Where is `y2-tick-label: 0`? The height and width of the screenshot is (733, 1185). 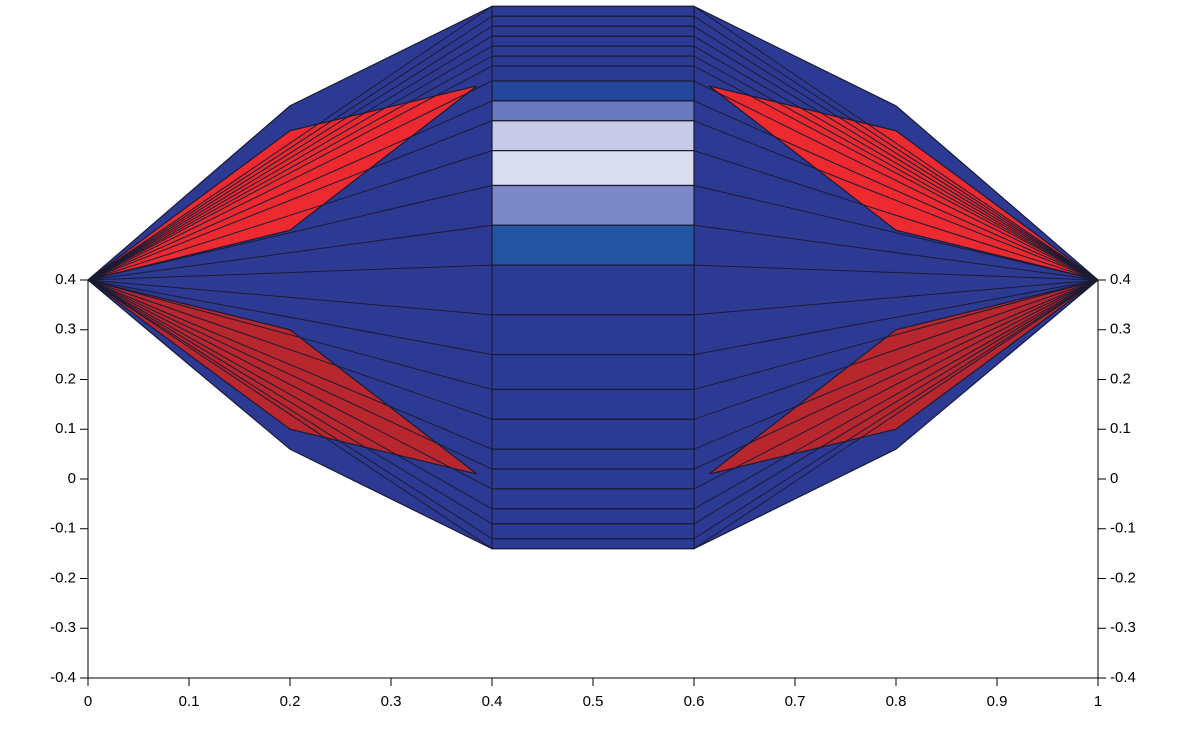 y2-tick-label: 0 is located at coordinates (1114, 478).